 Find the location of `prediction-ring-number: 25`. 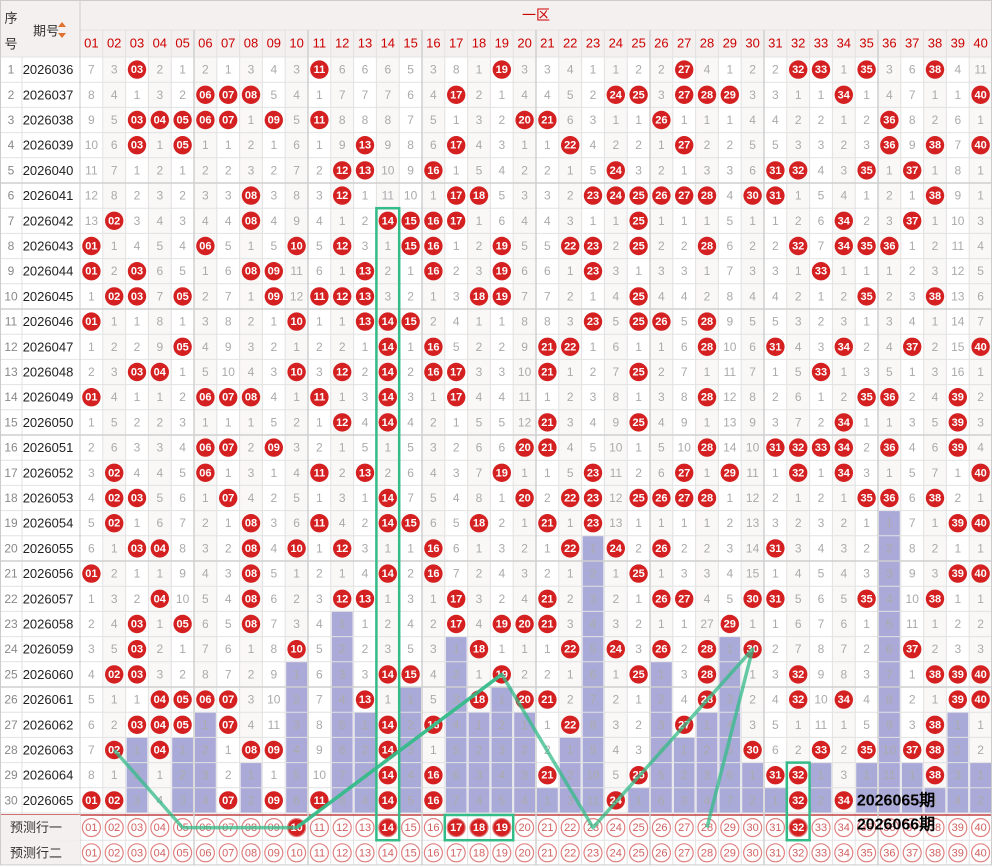

prediction-ring-number: 25 is located at coordinates (638, 853).